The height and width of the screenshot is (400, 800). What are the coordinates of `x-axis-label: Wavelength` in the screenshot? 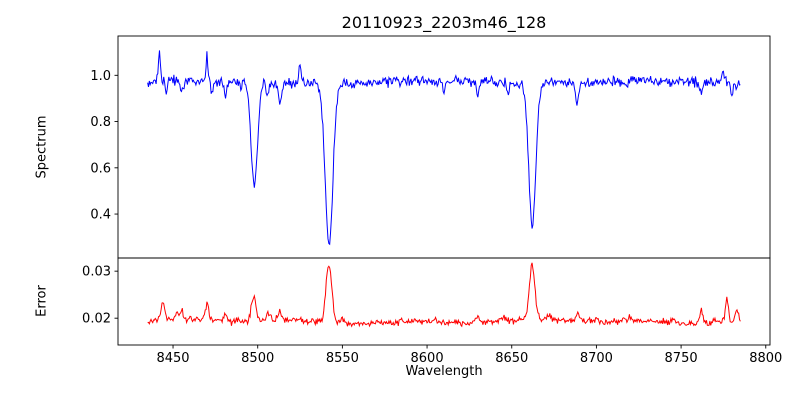 It's located at (444, 371).